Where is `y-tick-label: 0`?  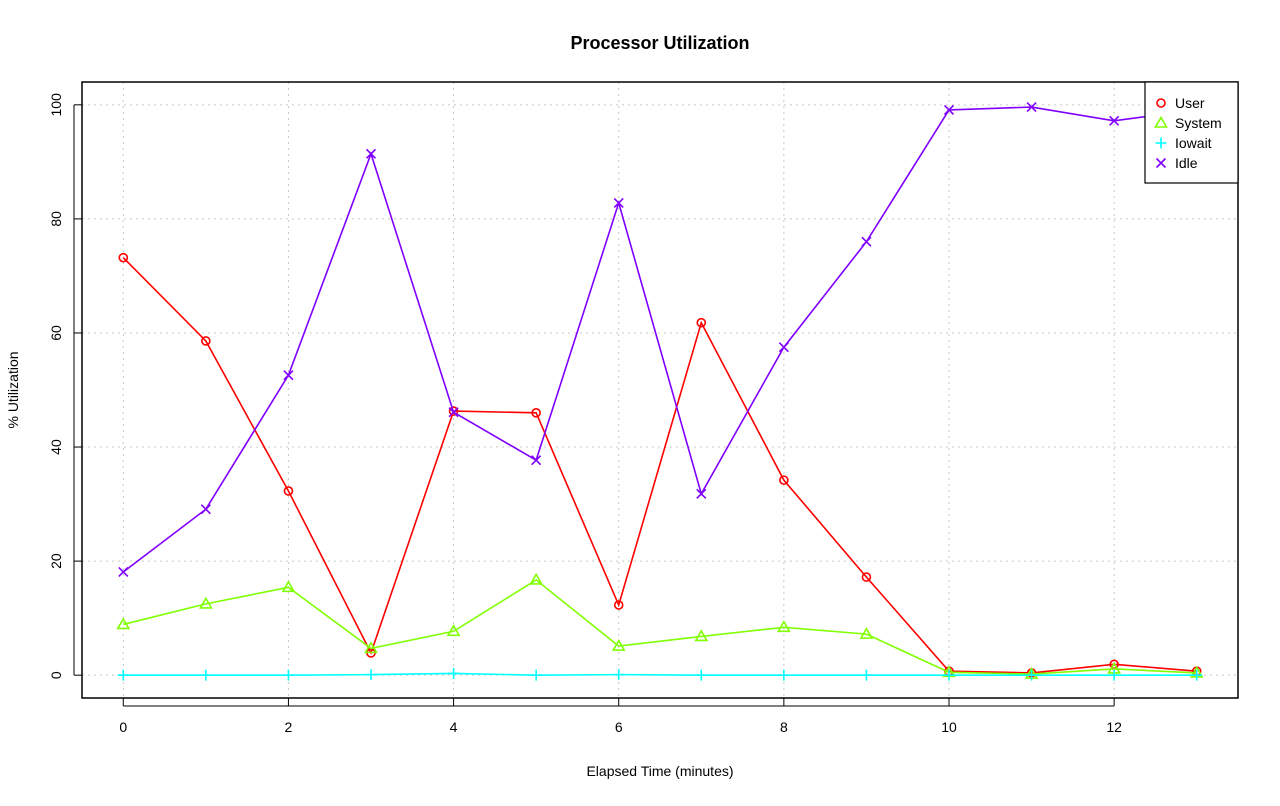
y-tick-label: 0 is located at coordinates (56, 675).